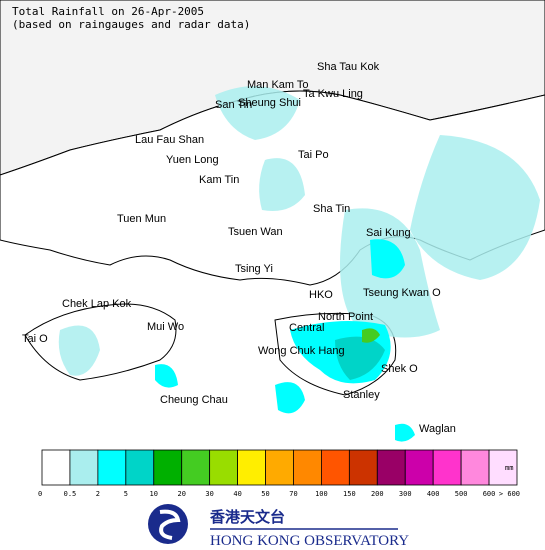  Describe the element at coordinates (194, 400) in the screenshot. I see `place-label: Cheung Chau` at that location.